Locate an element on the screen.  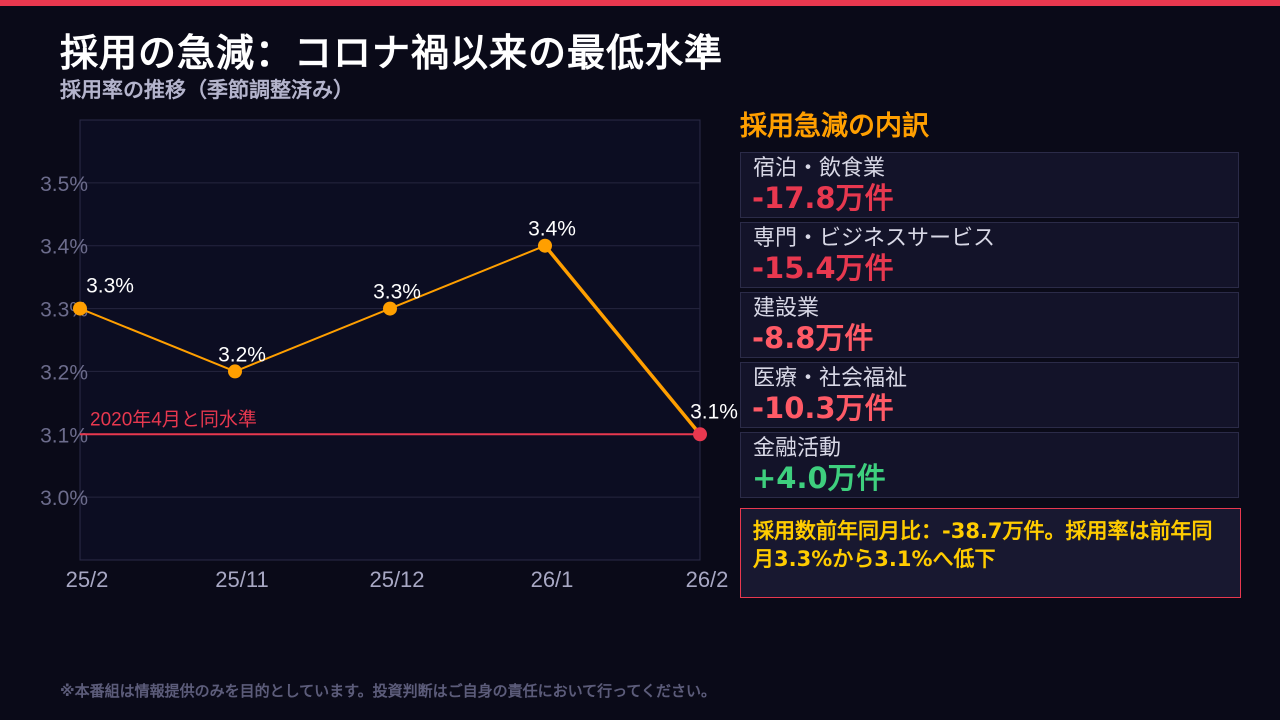
top-accent-bar is located at coordinates (640, 3).